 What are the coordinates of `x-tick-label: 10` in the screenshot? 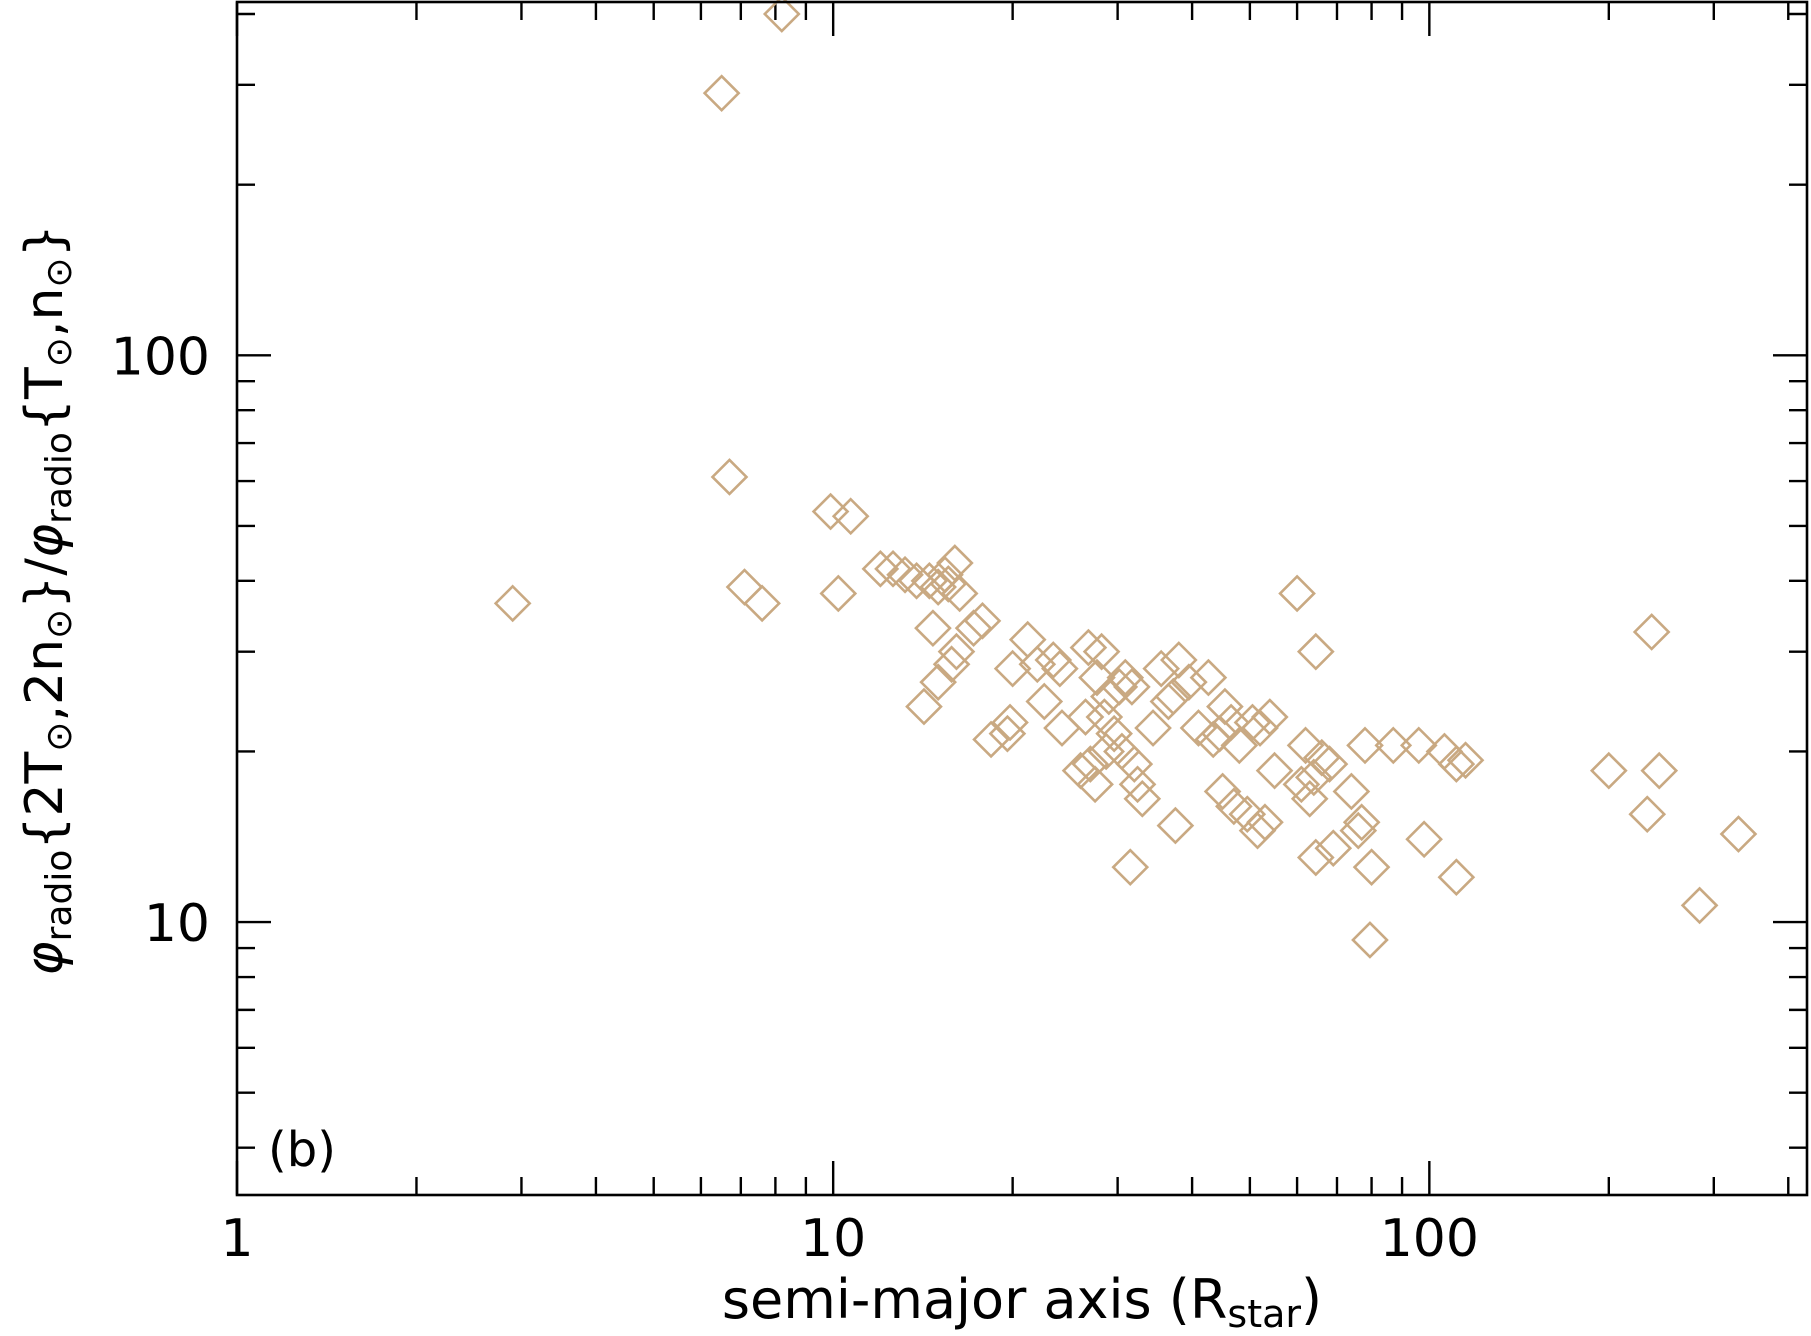 It's located at (833, 1239).